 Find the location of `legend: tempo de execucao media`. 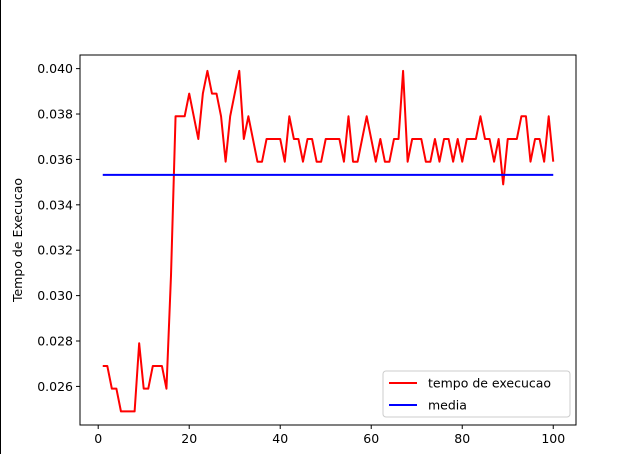

legend: tempo de execucao media is located at coordinates (476, 394).